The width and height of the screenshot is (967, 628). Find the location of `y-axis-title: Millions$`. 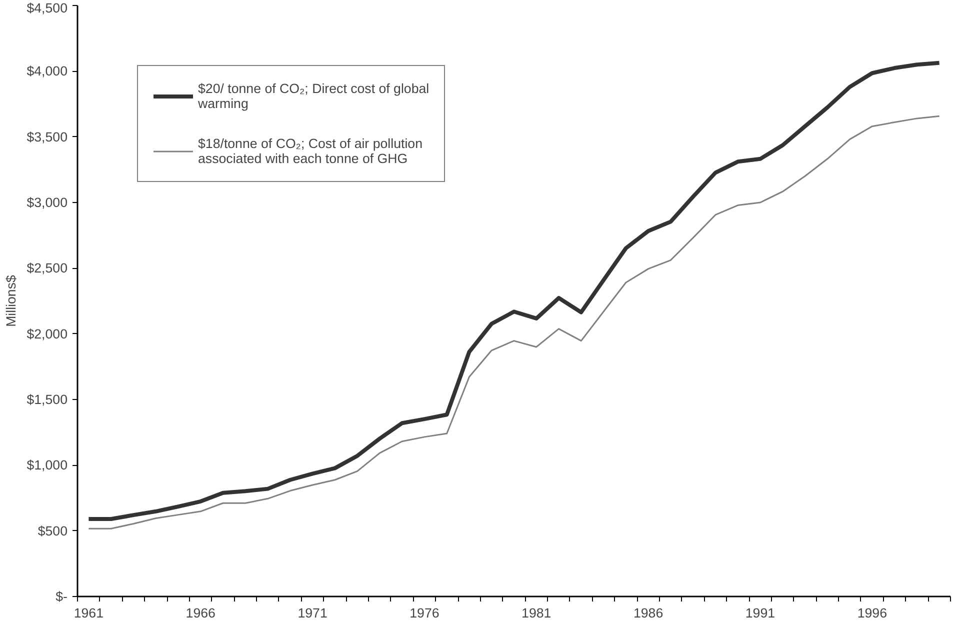

y-axis-title: Millions$ is located at coordinates (11, 300).